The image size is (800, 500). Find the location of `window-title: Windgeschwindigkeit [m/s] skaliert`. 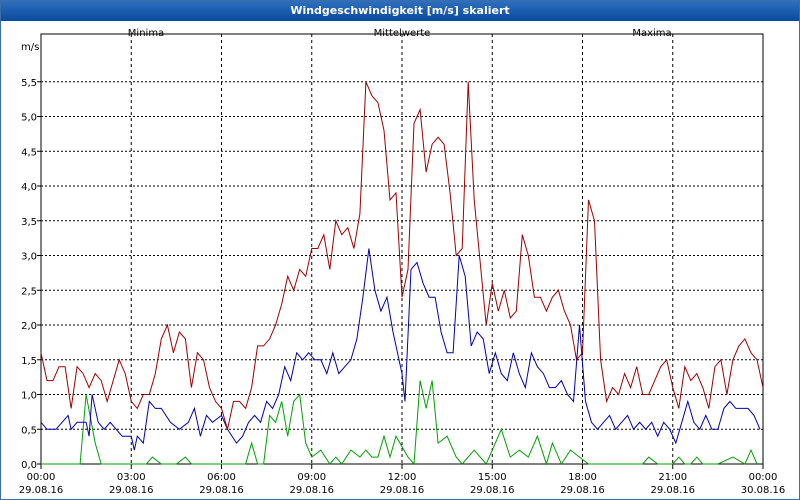

window-title: Windgeschwindigkeit [m/s] skaliert is located at coordinates (400, 11).